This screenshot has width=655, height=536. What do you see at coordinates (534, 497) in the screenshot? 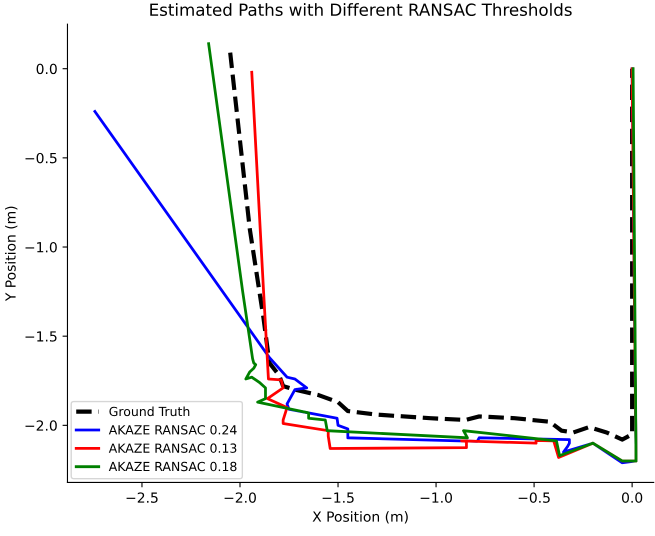
I see `x-tick-label: −0.5` at bounding box center [534, 497].